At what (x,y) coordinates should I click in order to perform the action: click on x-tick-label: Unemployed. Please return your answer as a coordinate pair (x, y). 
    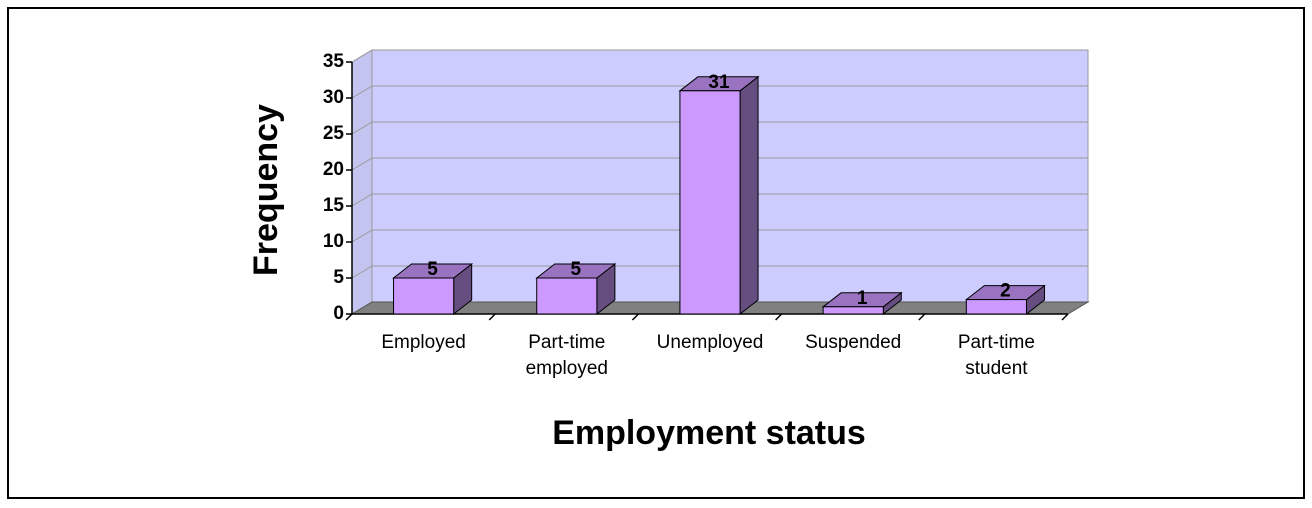
    Looking at the image, I should click on (710, 342).